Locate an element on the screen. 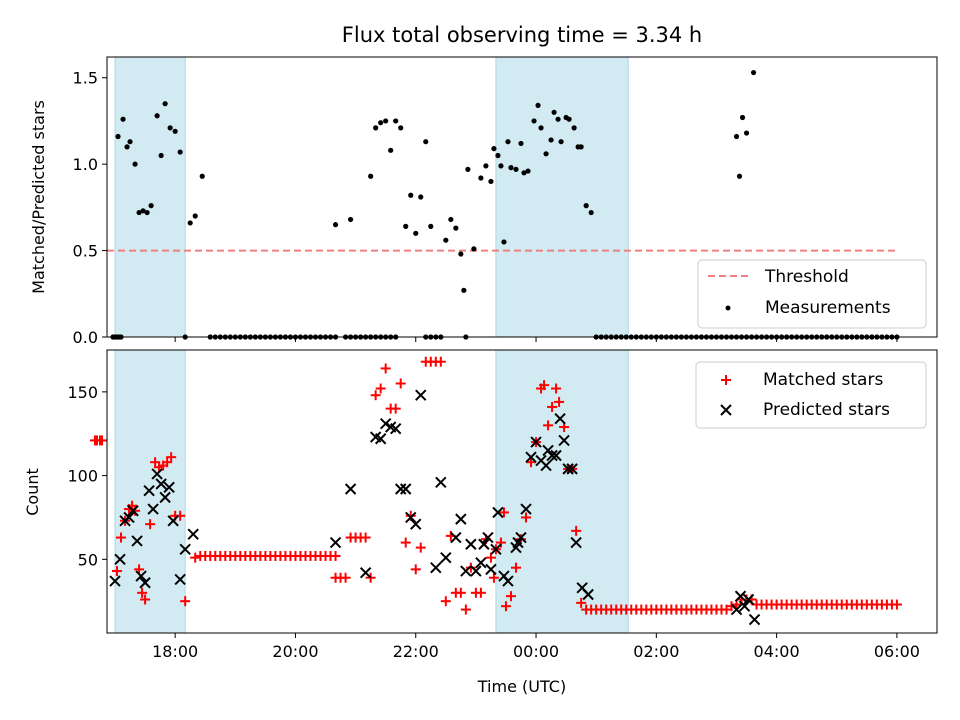 Image resolution: width=960 pixels, height=720 pixels. legend-predicted-label: Predicted stars is located at coordinates (826, 410).